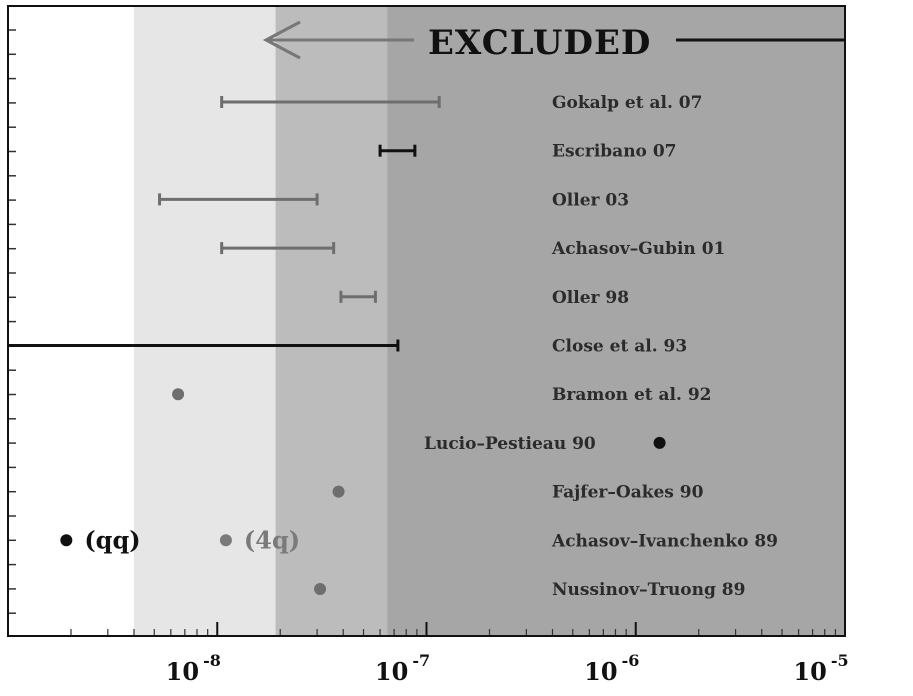 This screenshot has width=913, height=696. What do you see at coordinates (272, 539) in the screenshot?
I see `point-annotation: (4q)` at bounding box center [272, 539].